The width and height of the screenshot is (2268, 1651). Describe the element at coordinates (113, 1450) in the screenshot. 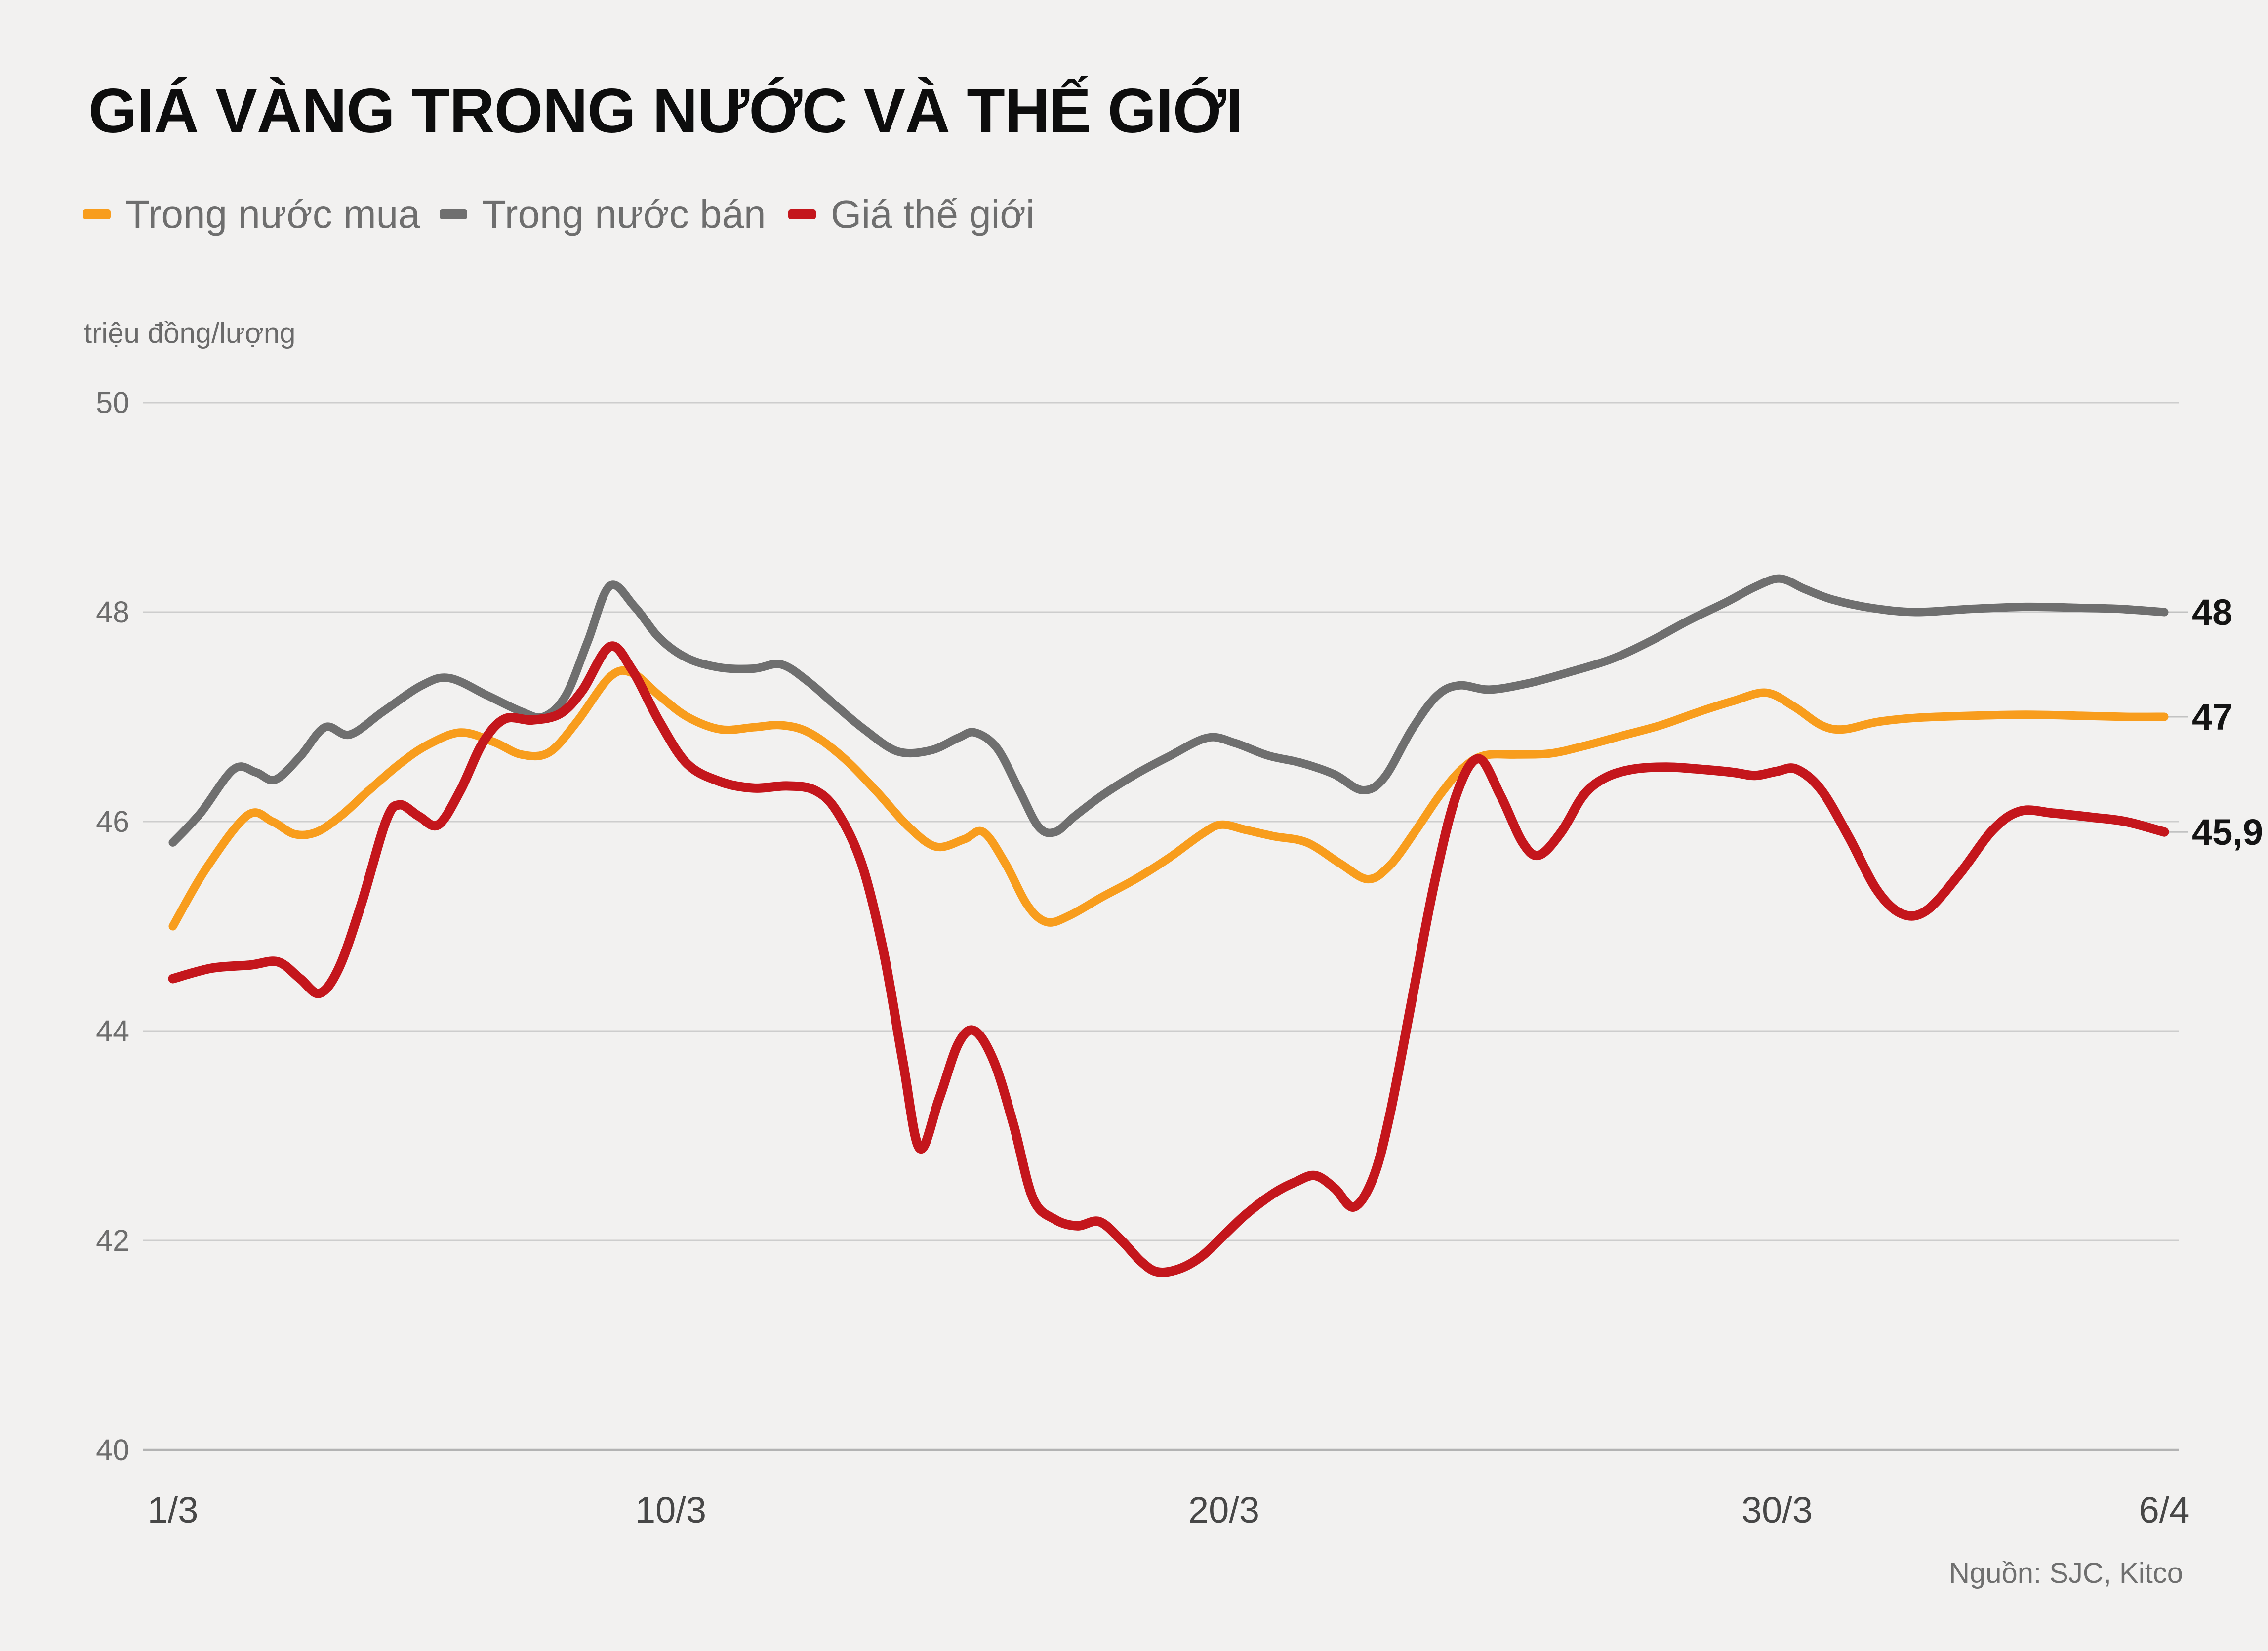

I see `y-tick-label-40: 40` at that location.